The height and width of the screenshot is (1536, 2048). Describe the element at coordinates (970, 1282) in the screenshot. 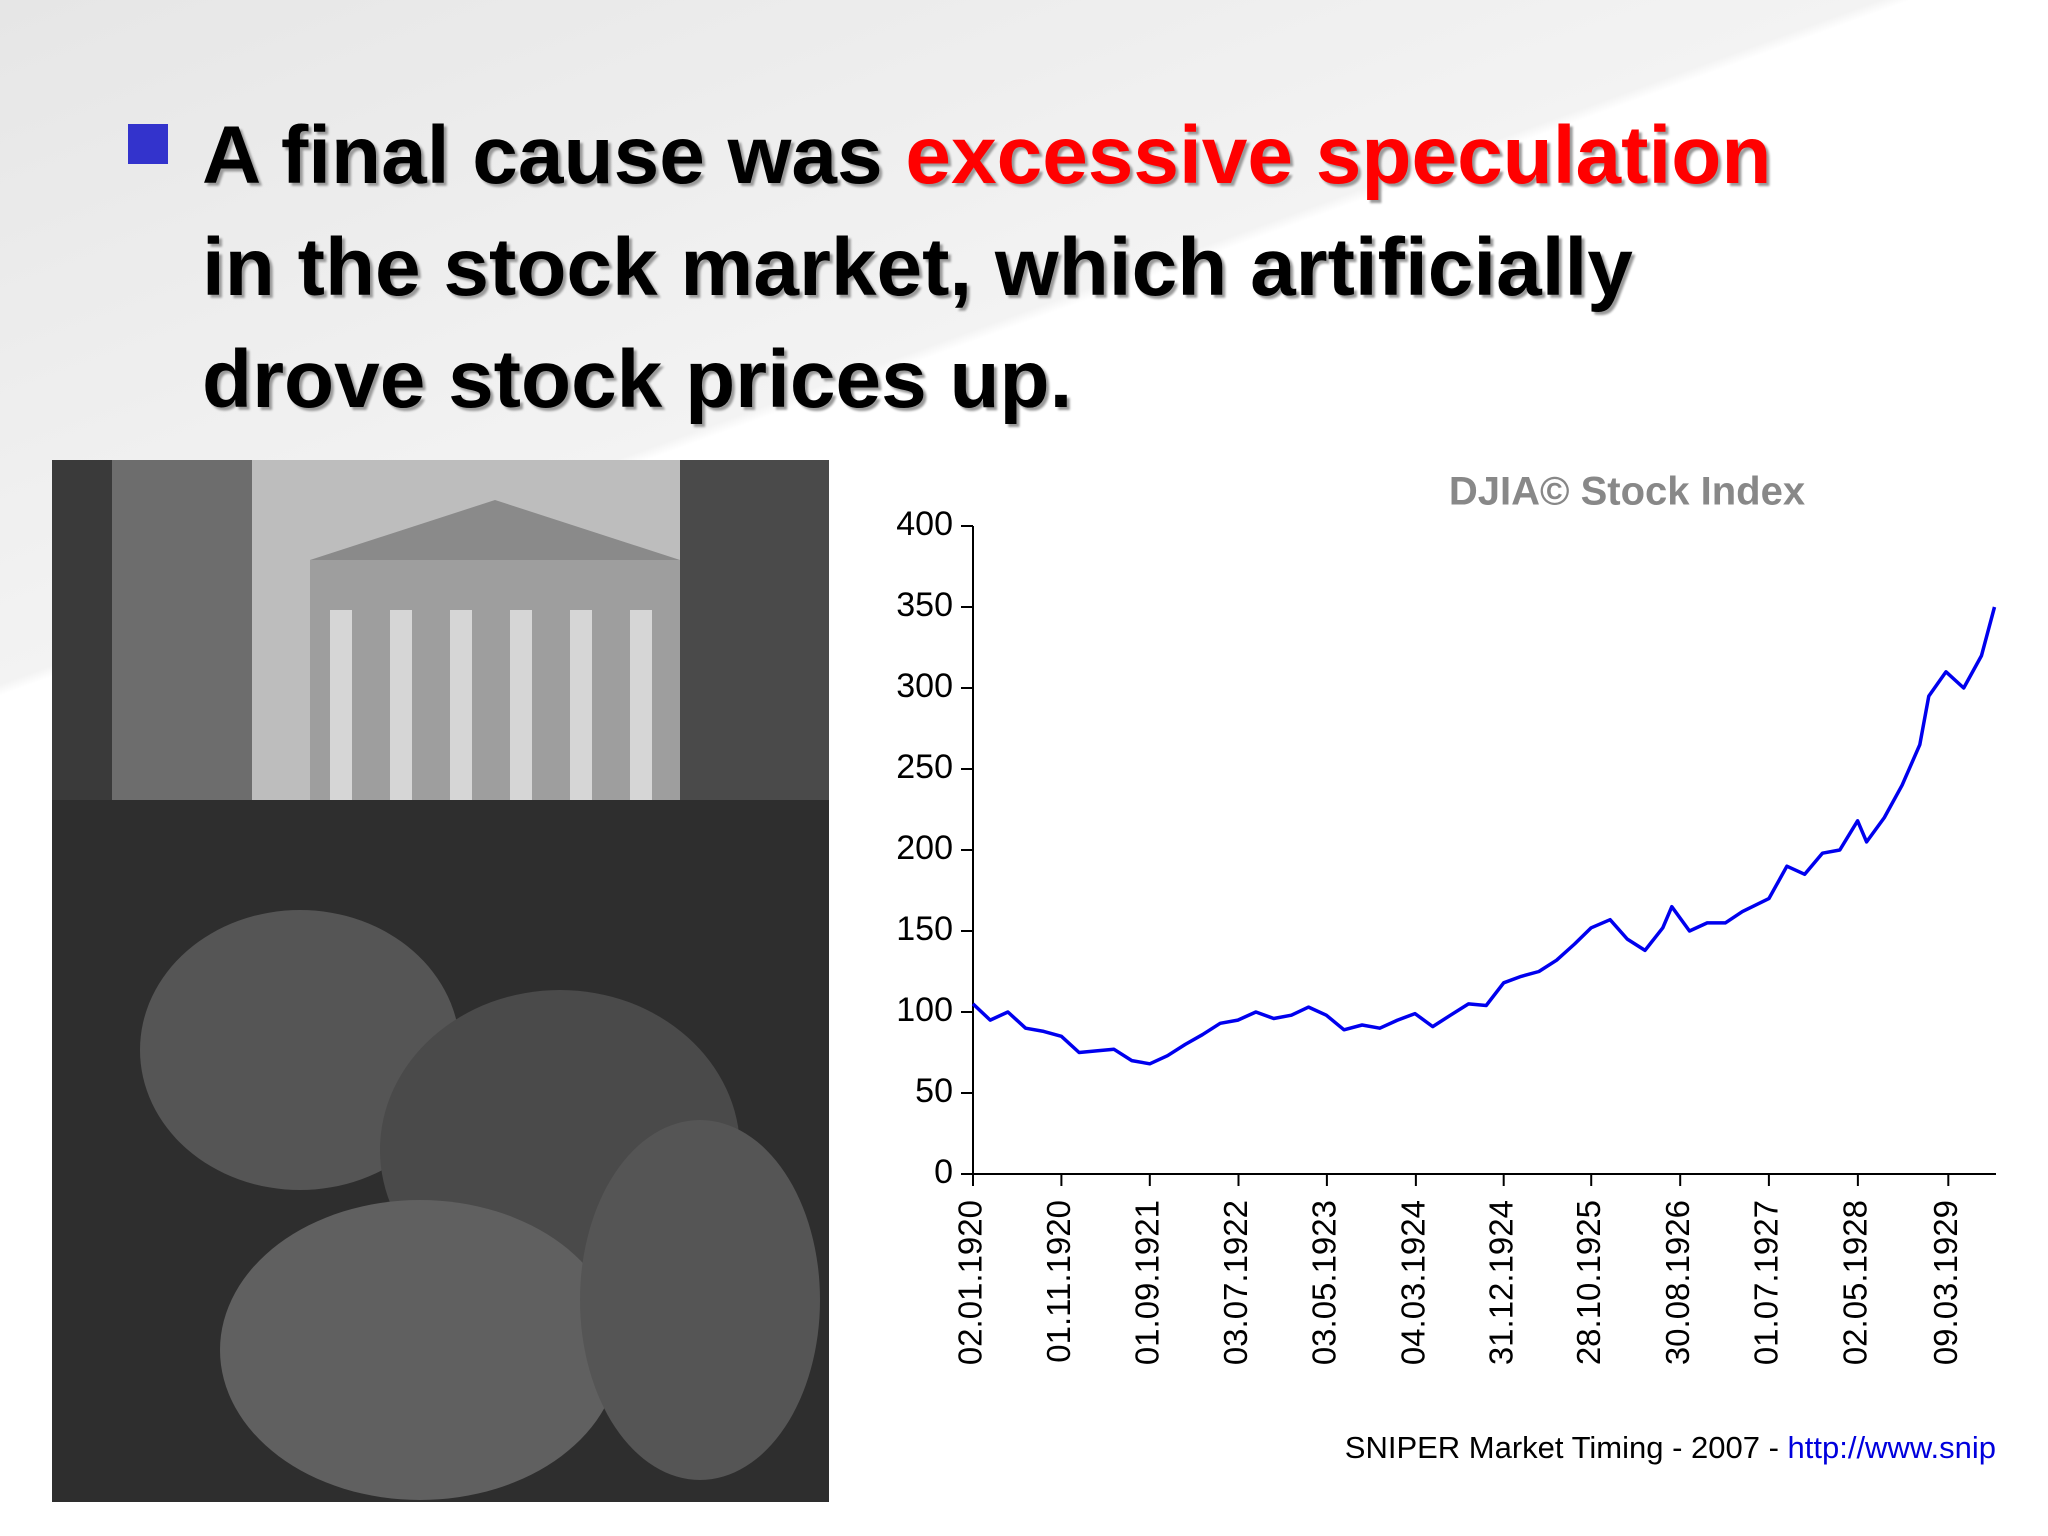

I see `x-tick-label: 02.01.1920` at that location.